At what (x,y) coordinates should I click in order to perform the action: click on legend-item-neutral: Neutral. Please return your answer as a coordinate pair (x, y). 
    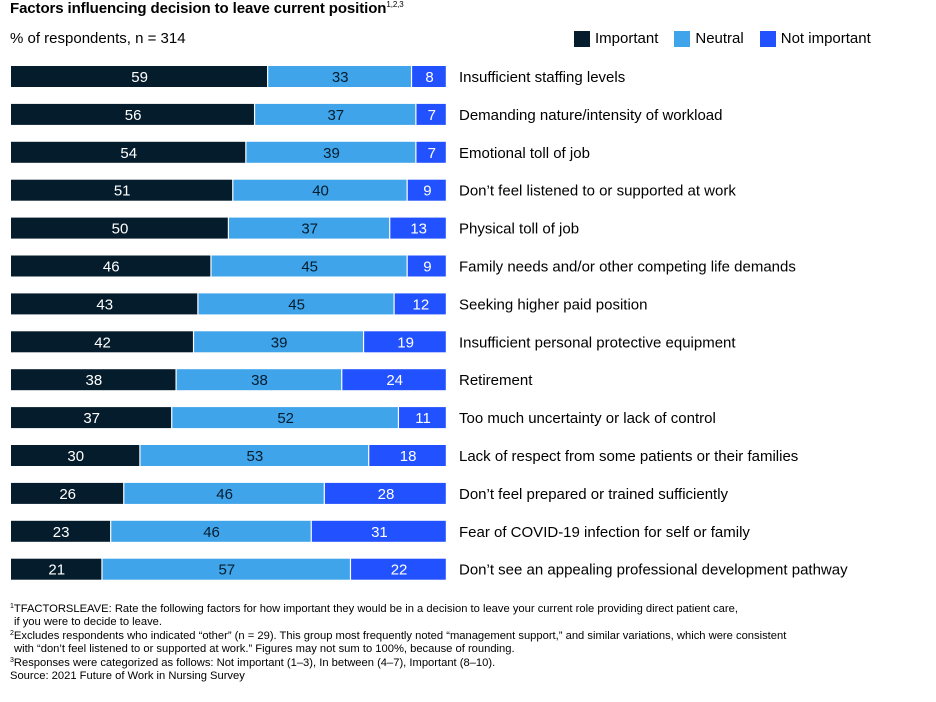
    Looking at the image, I should click on (709, 38).